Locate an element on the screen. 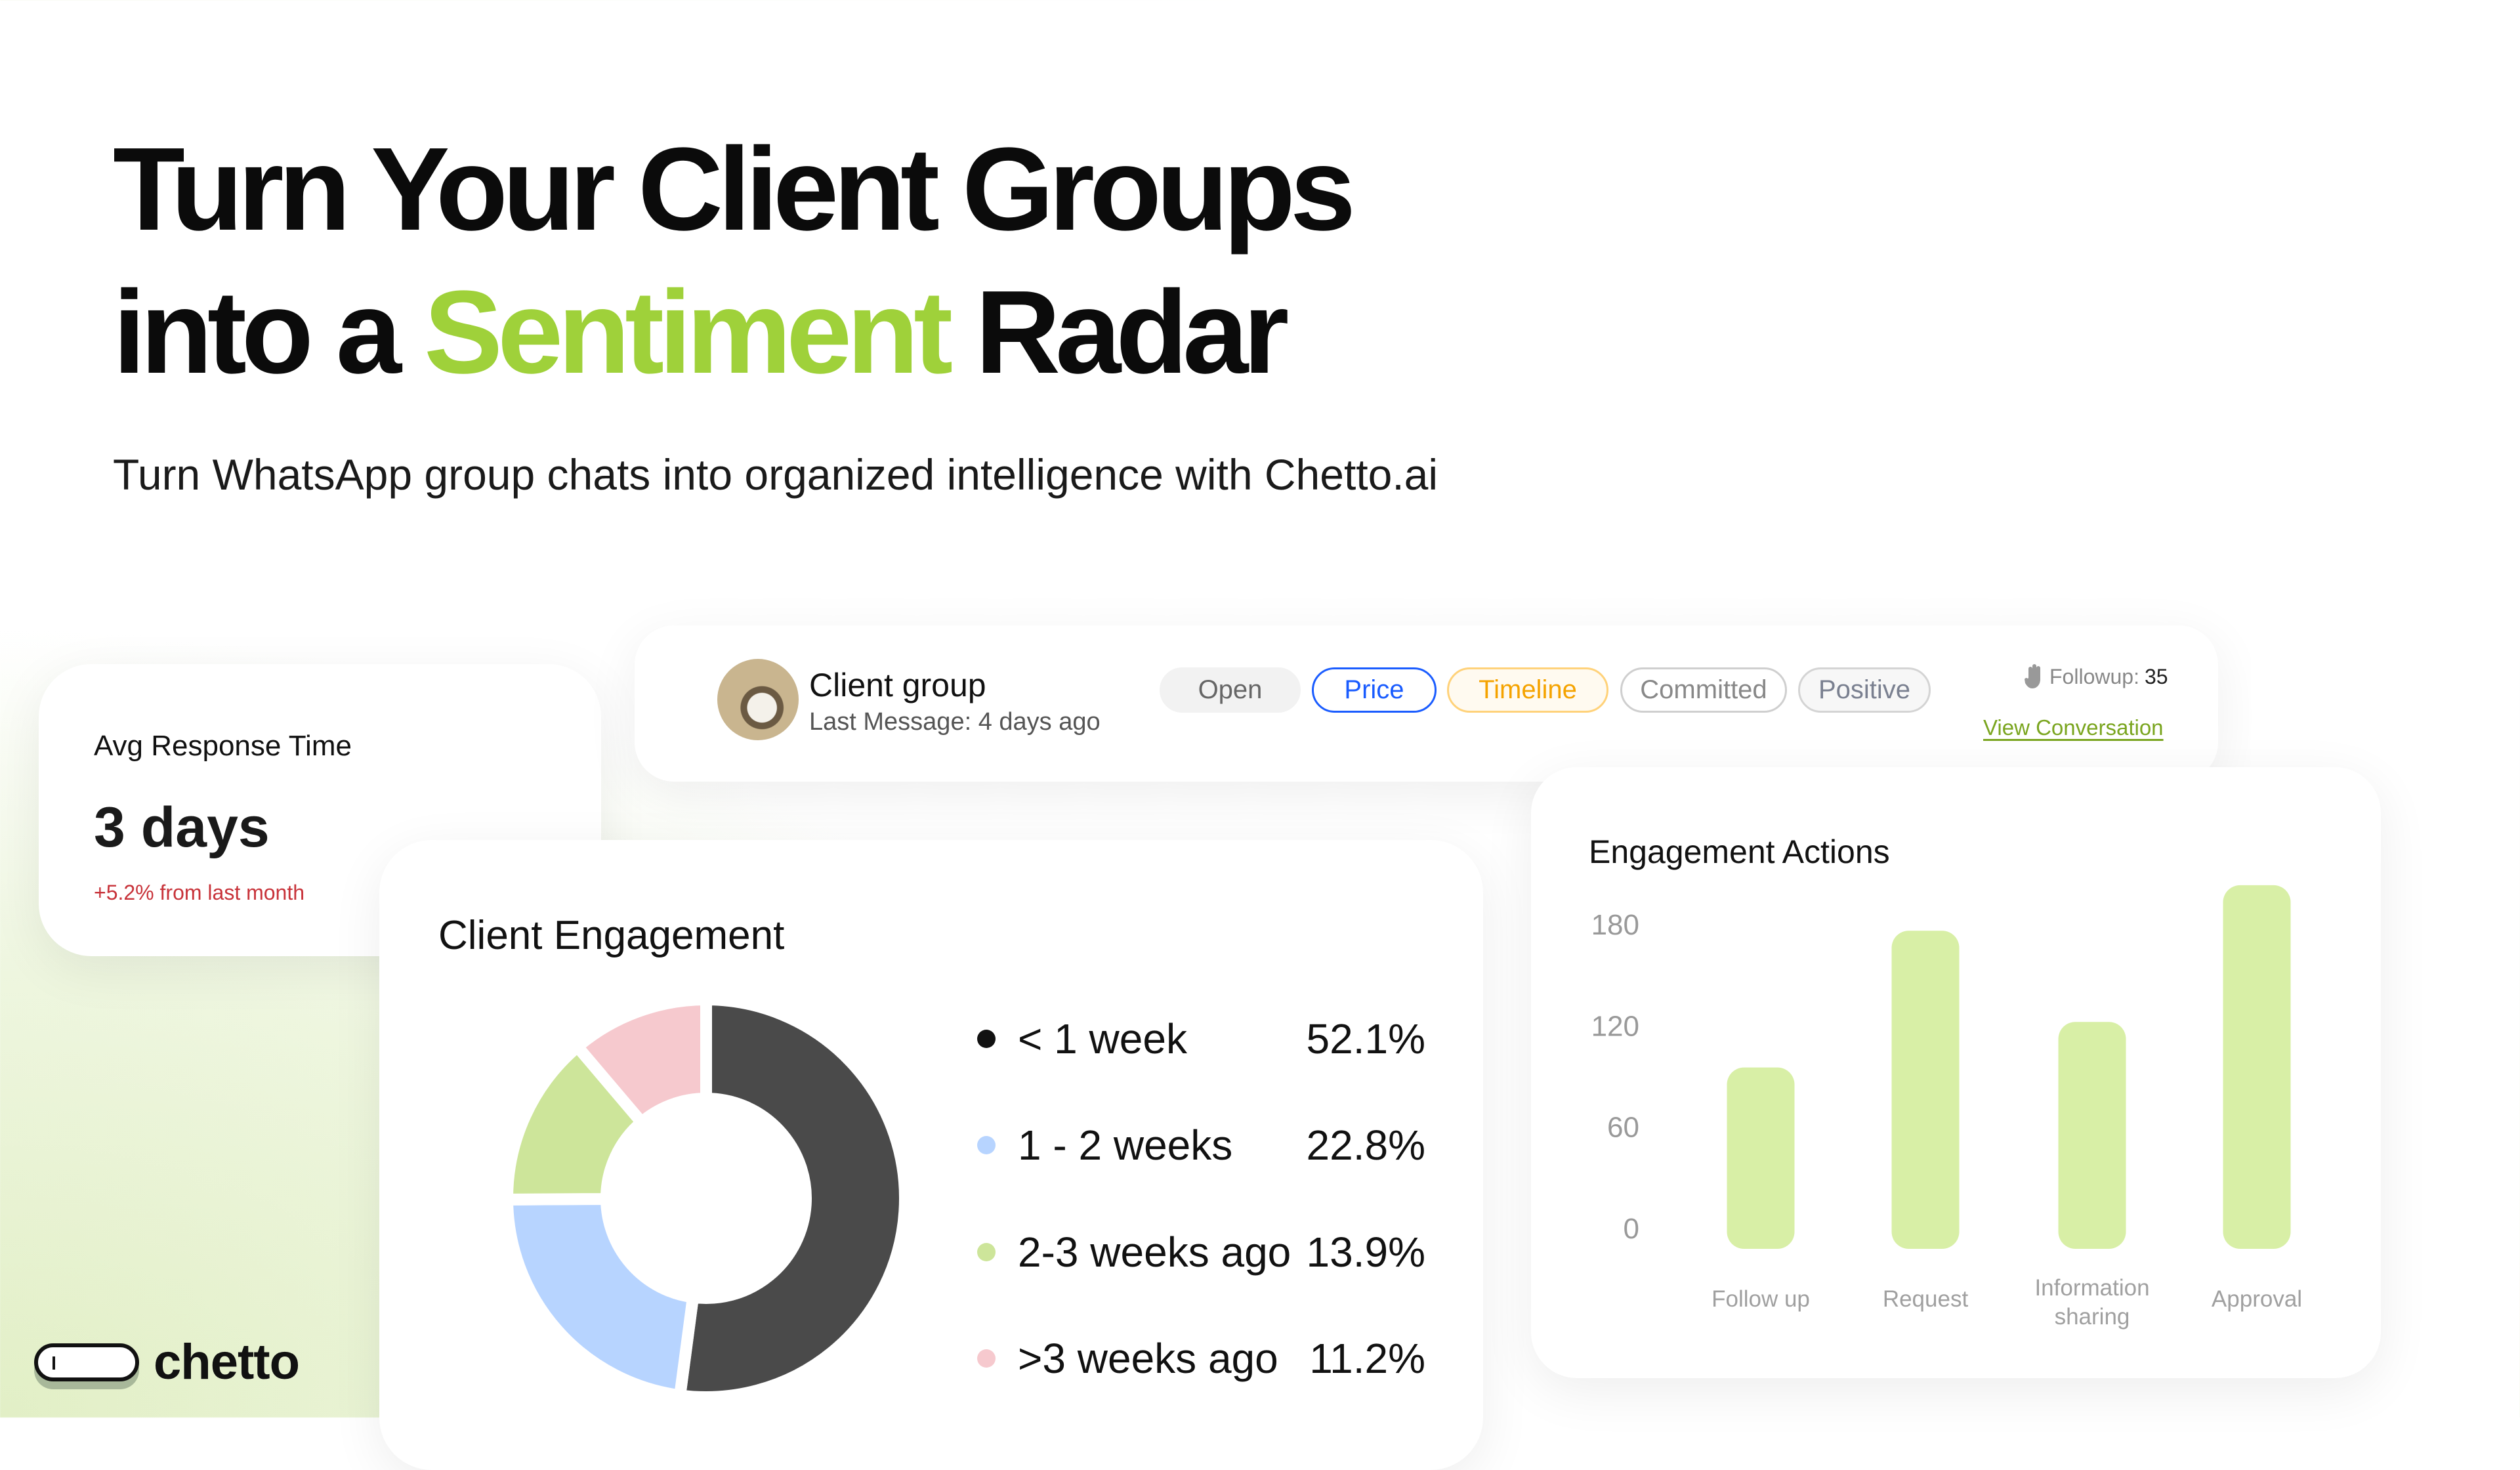 The height and width of the screenshot is (1470, 2520). legend-label: 1 - 2 weeks is located at coordinates (1125, 1145).